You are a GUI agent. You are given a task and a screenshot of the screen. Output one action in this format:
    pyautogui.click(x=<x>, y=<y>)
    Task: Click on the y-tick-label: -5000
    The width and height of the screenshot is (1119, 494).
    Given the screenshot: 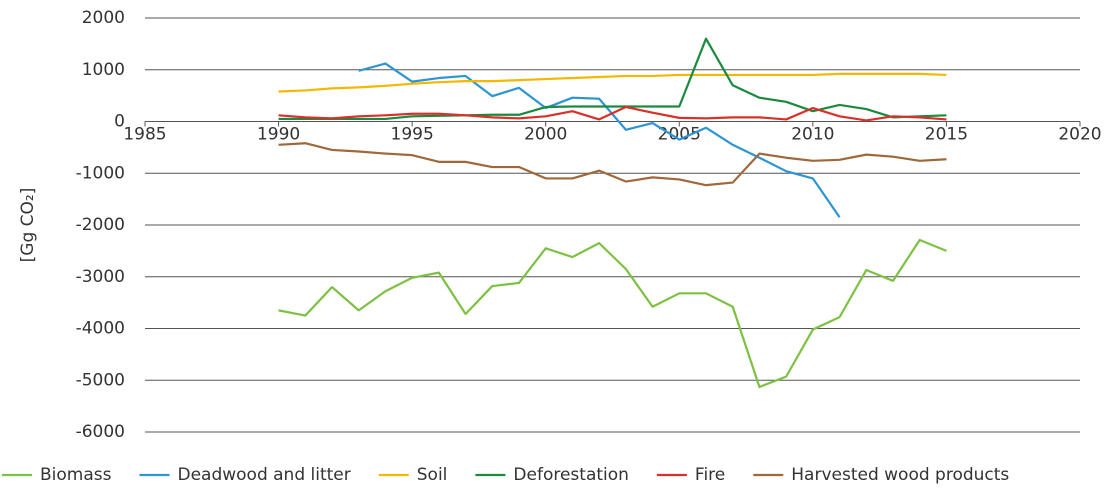 What is the action you would take?
    pyautogui.click(x=100, y=380)
    